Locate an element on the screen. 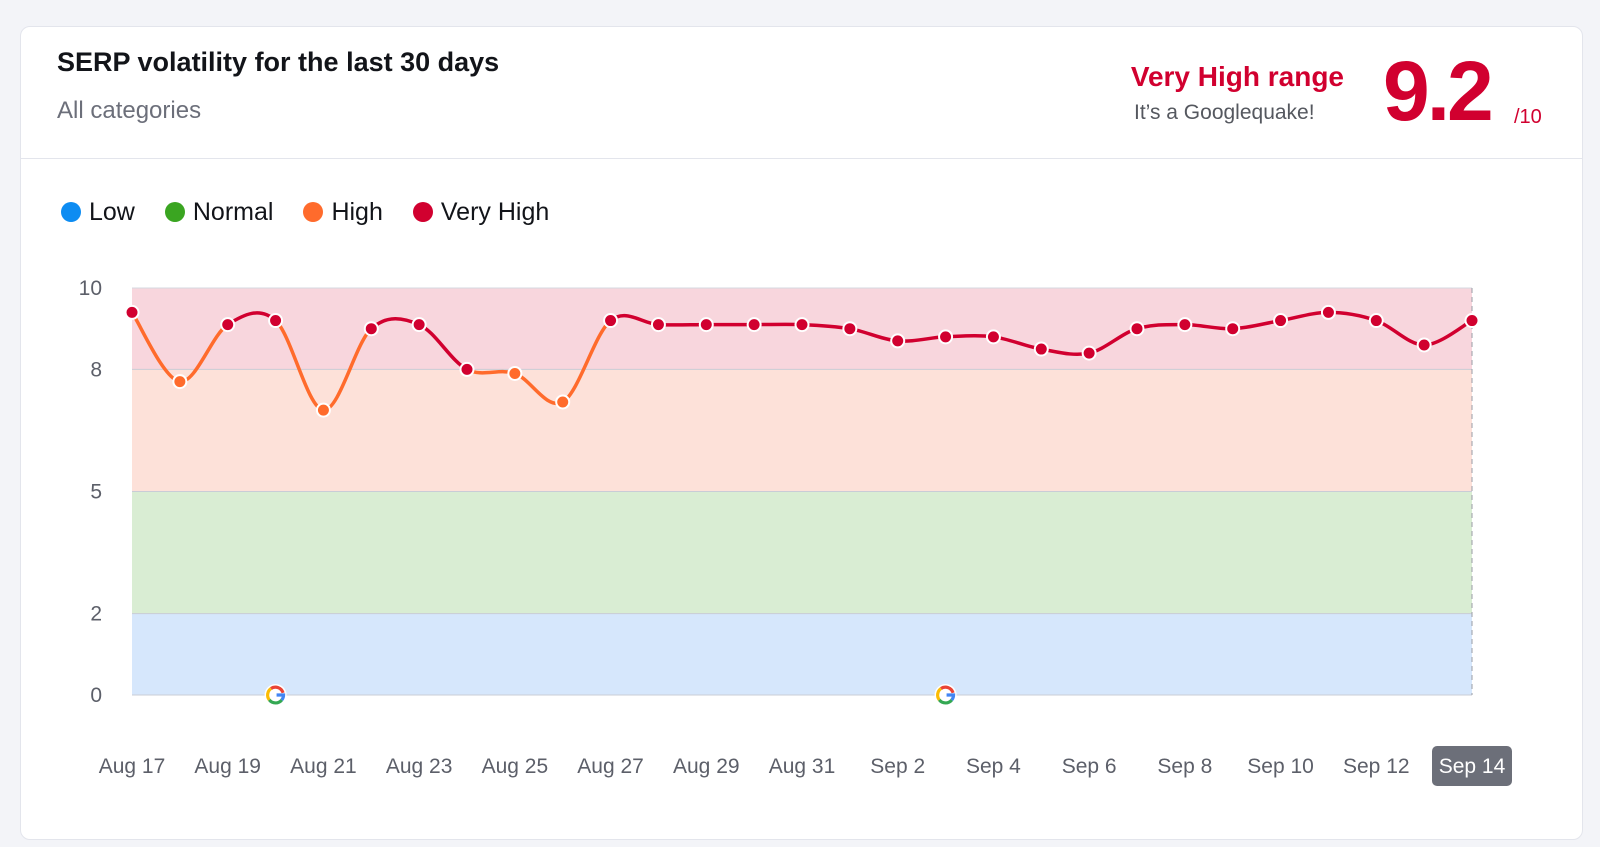 The height and width of the screenshot is (847, 1600). chart-legend: Low Normal High Very High is located at coordinates (320, 212).